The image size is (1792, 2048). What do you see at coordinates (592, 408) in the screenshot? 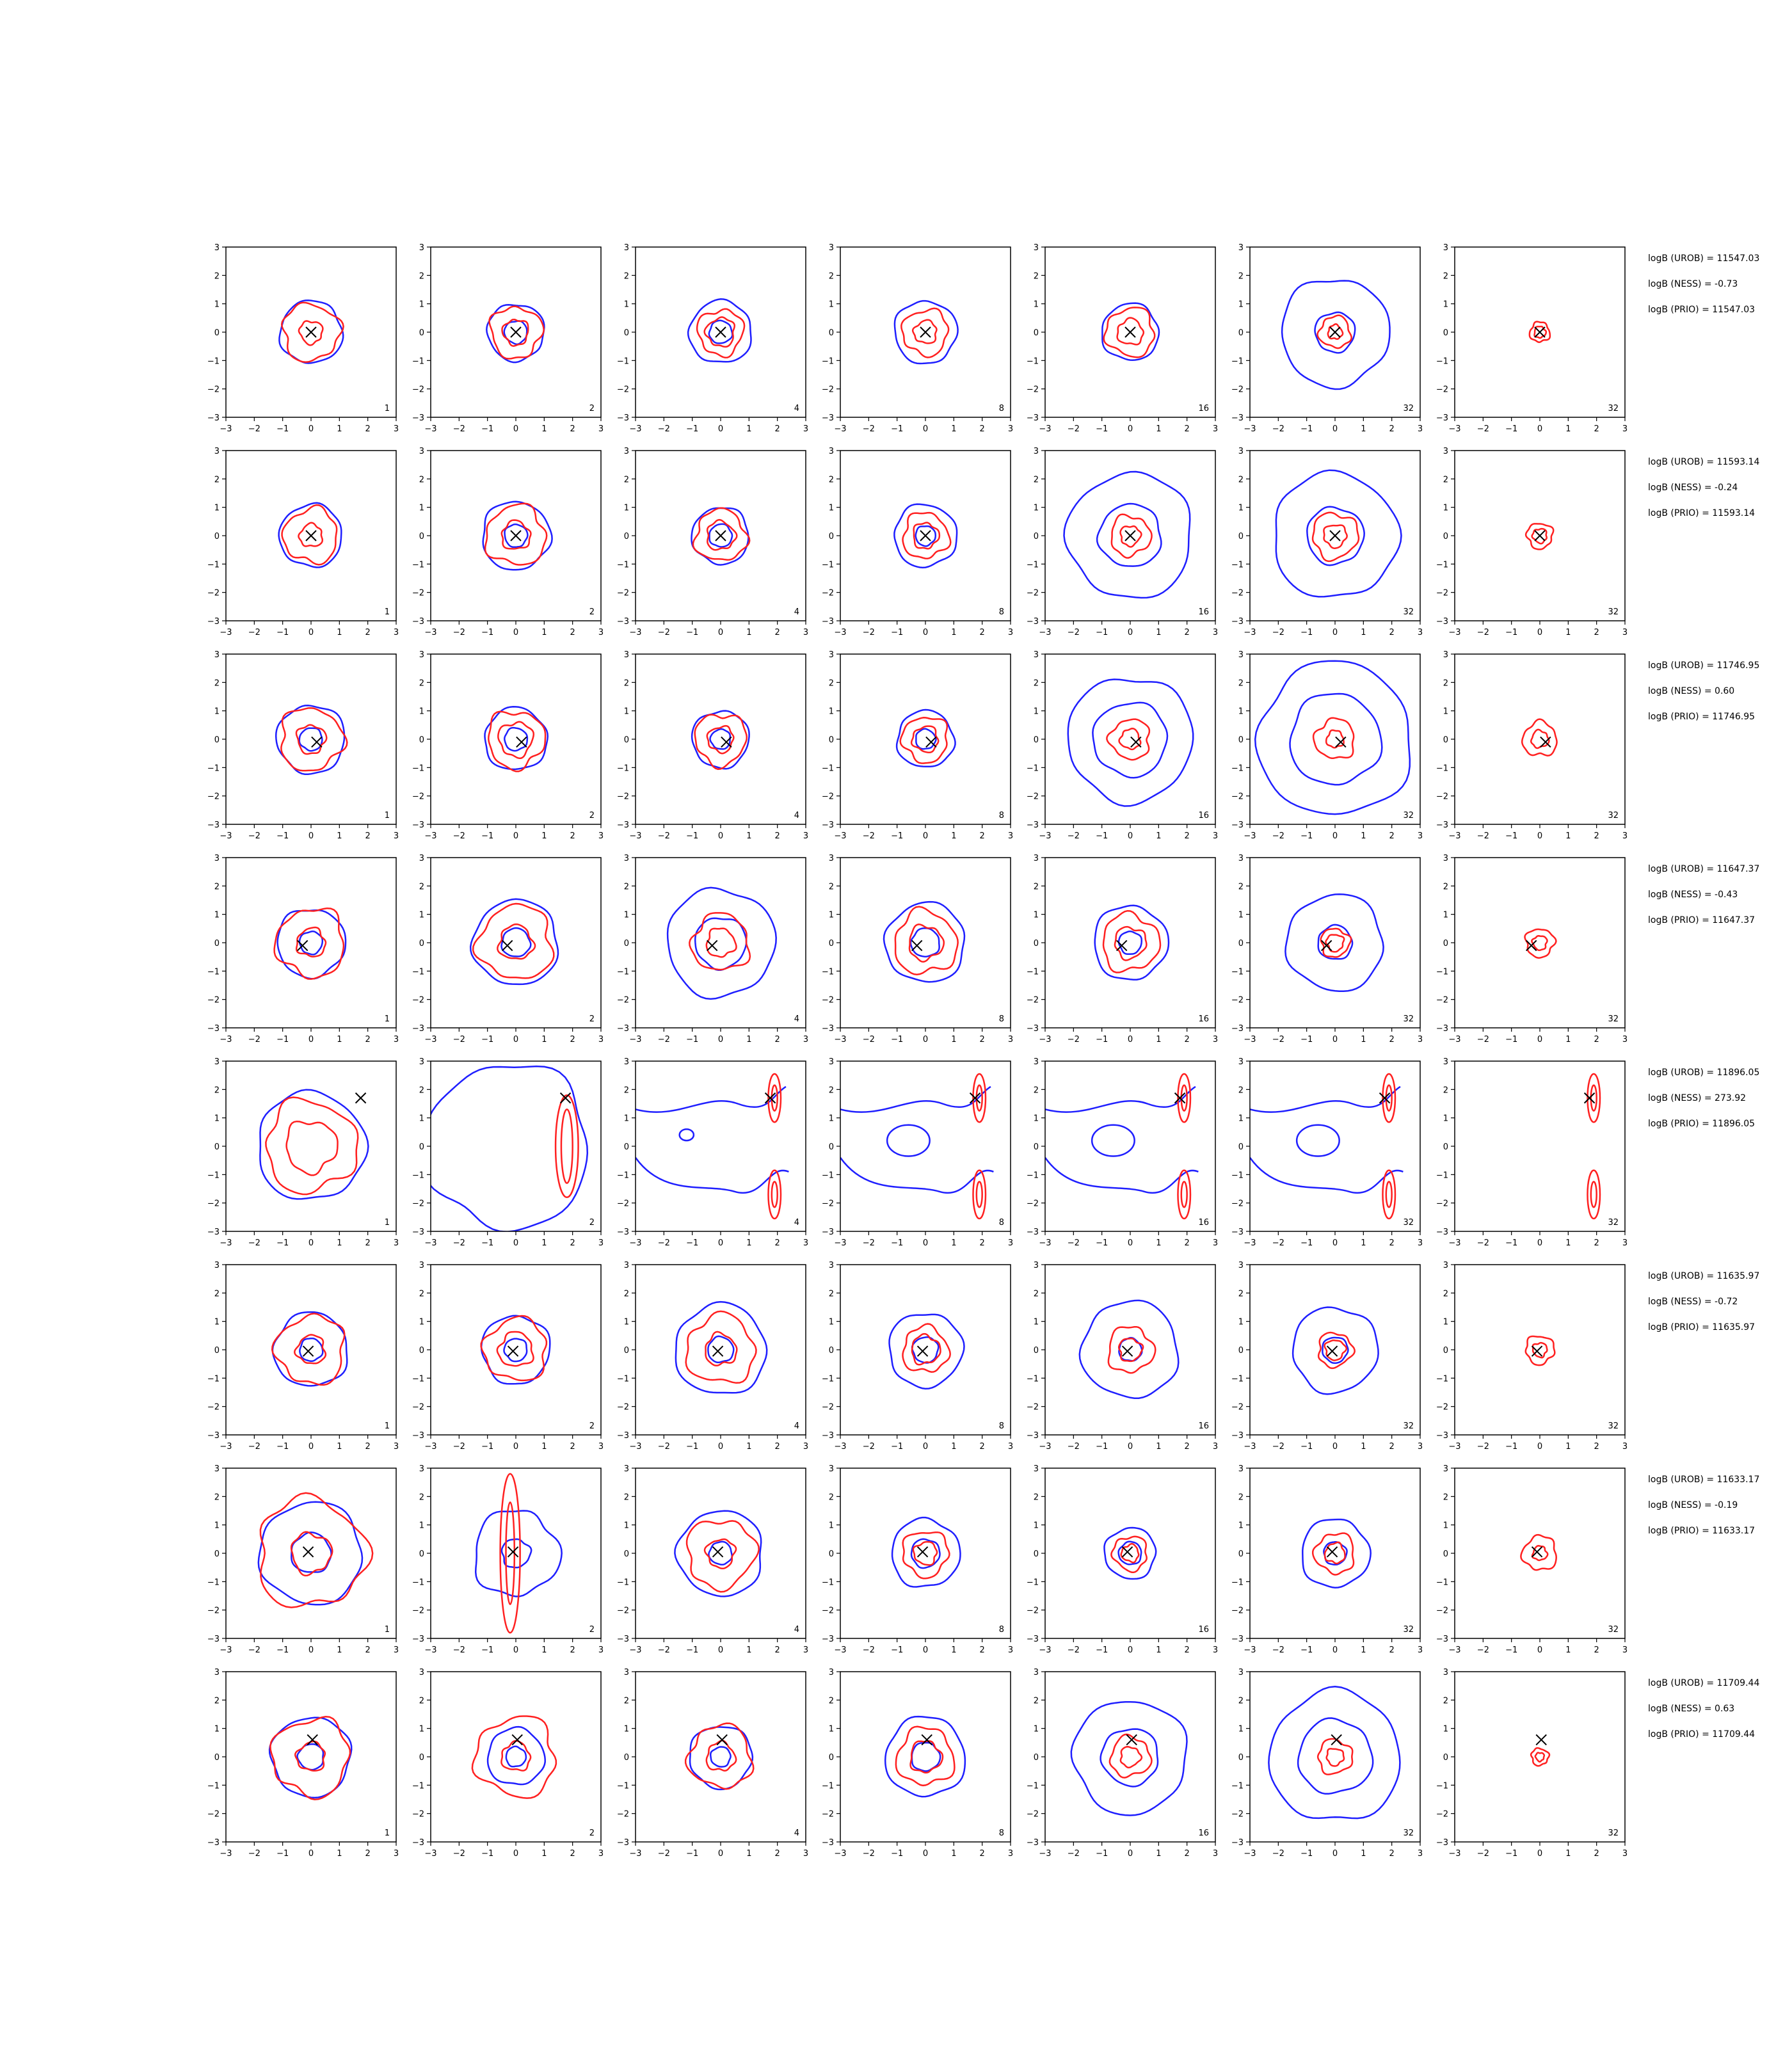
I see `panel-size-label: 2` at bounding box center [592, 408].